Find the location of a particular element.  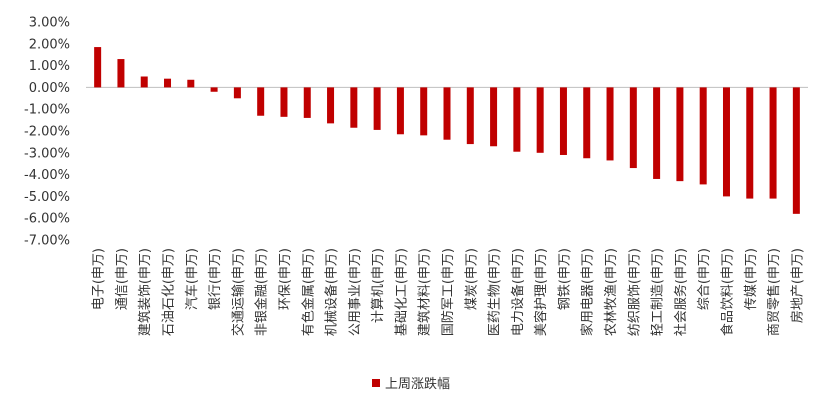

x-tick-label: 通信(申万) is located at coordinates (122, 279).